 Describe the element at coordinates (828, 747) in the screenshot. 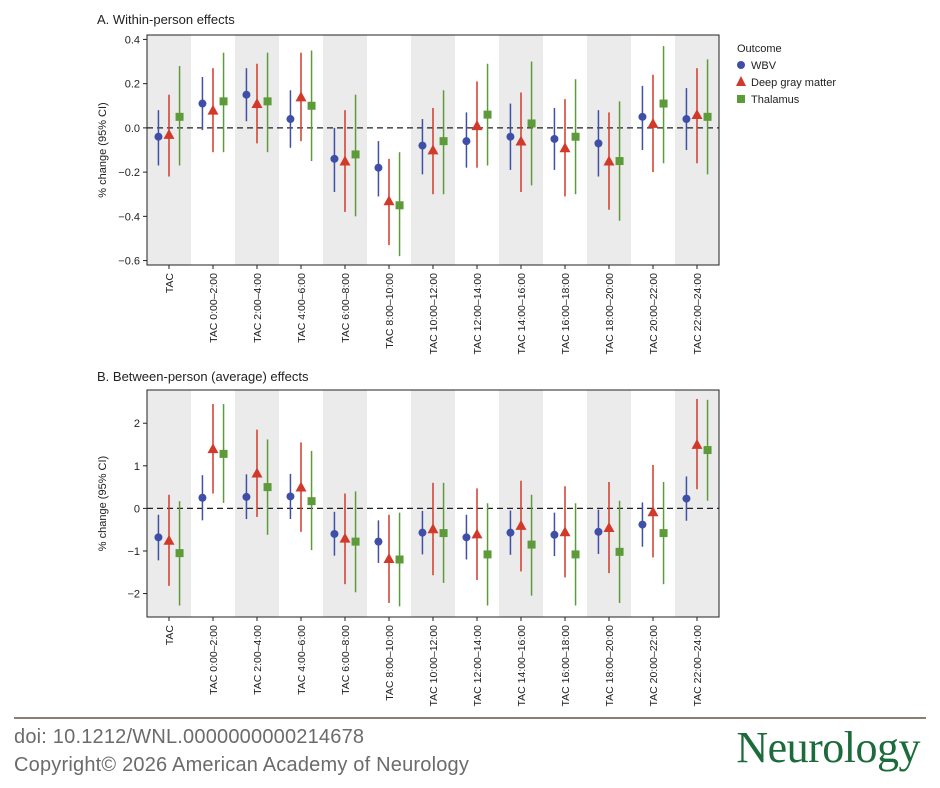

I see `journal-logo: Neurology` at that location.